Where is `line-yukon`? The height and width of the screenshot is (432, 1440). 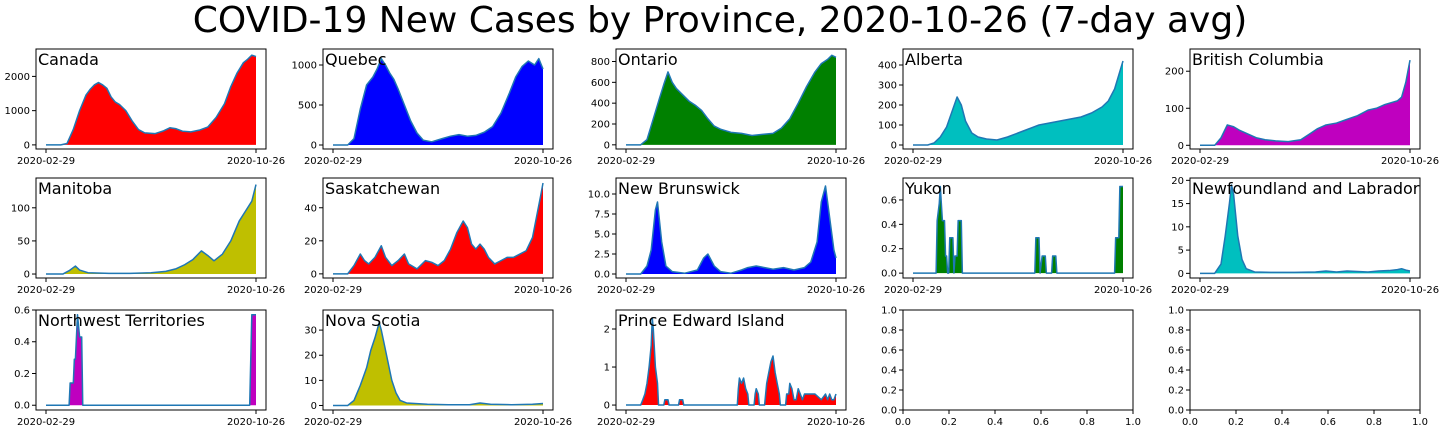 line-yukon is located at coordinates (1018, 229).